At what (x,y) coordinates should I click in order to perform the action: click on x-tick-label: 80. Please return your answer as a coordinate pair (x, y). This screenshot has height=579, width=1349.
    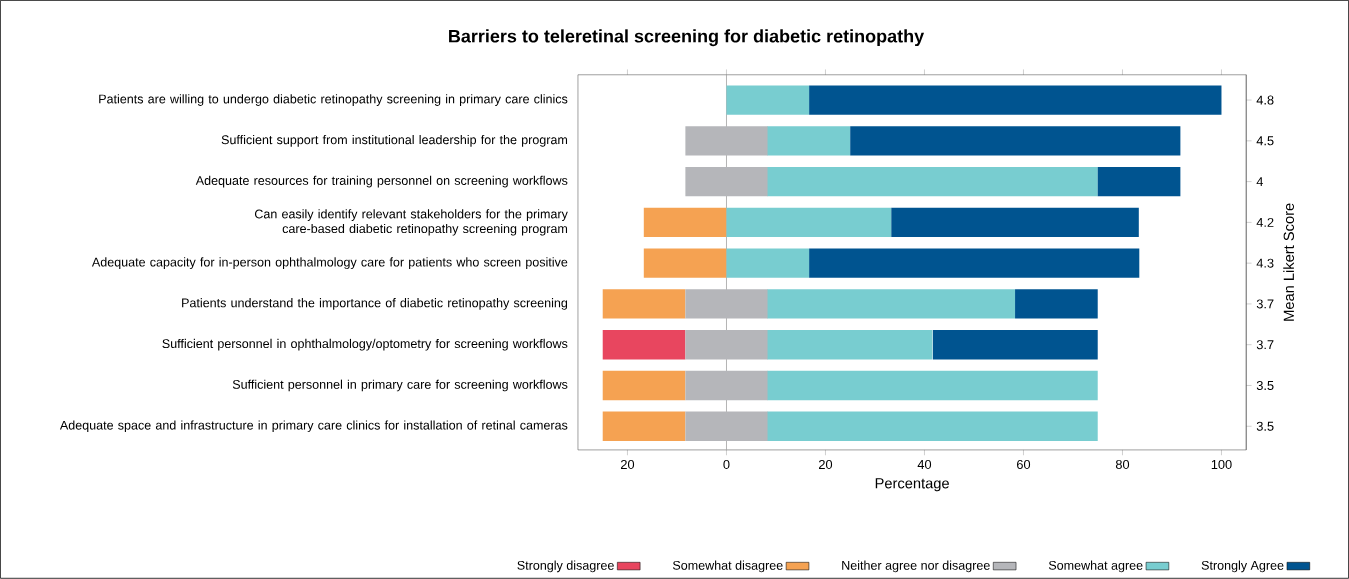
    Looking at the image, I should click on (1122, 465).